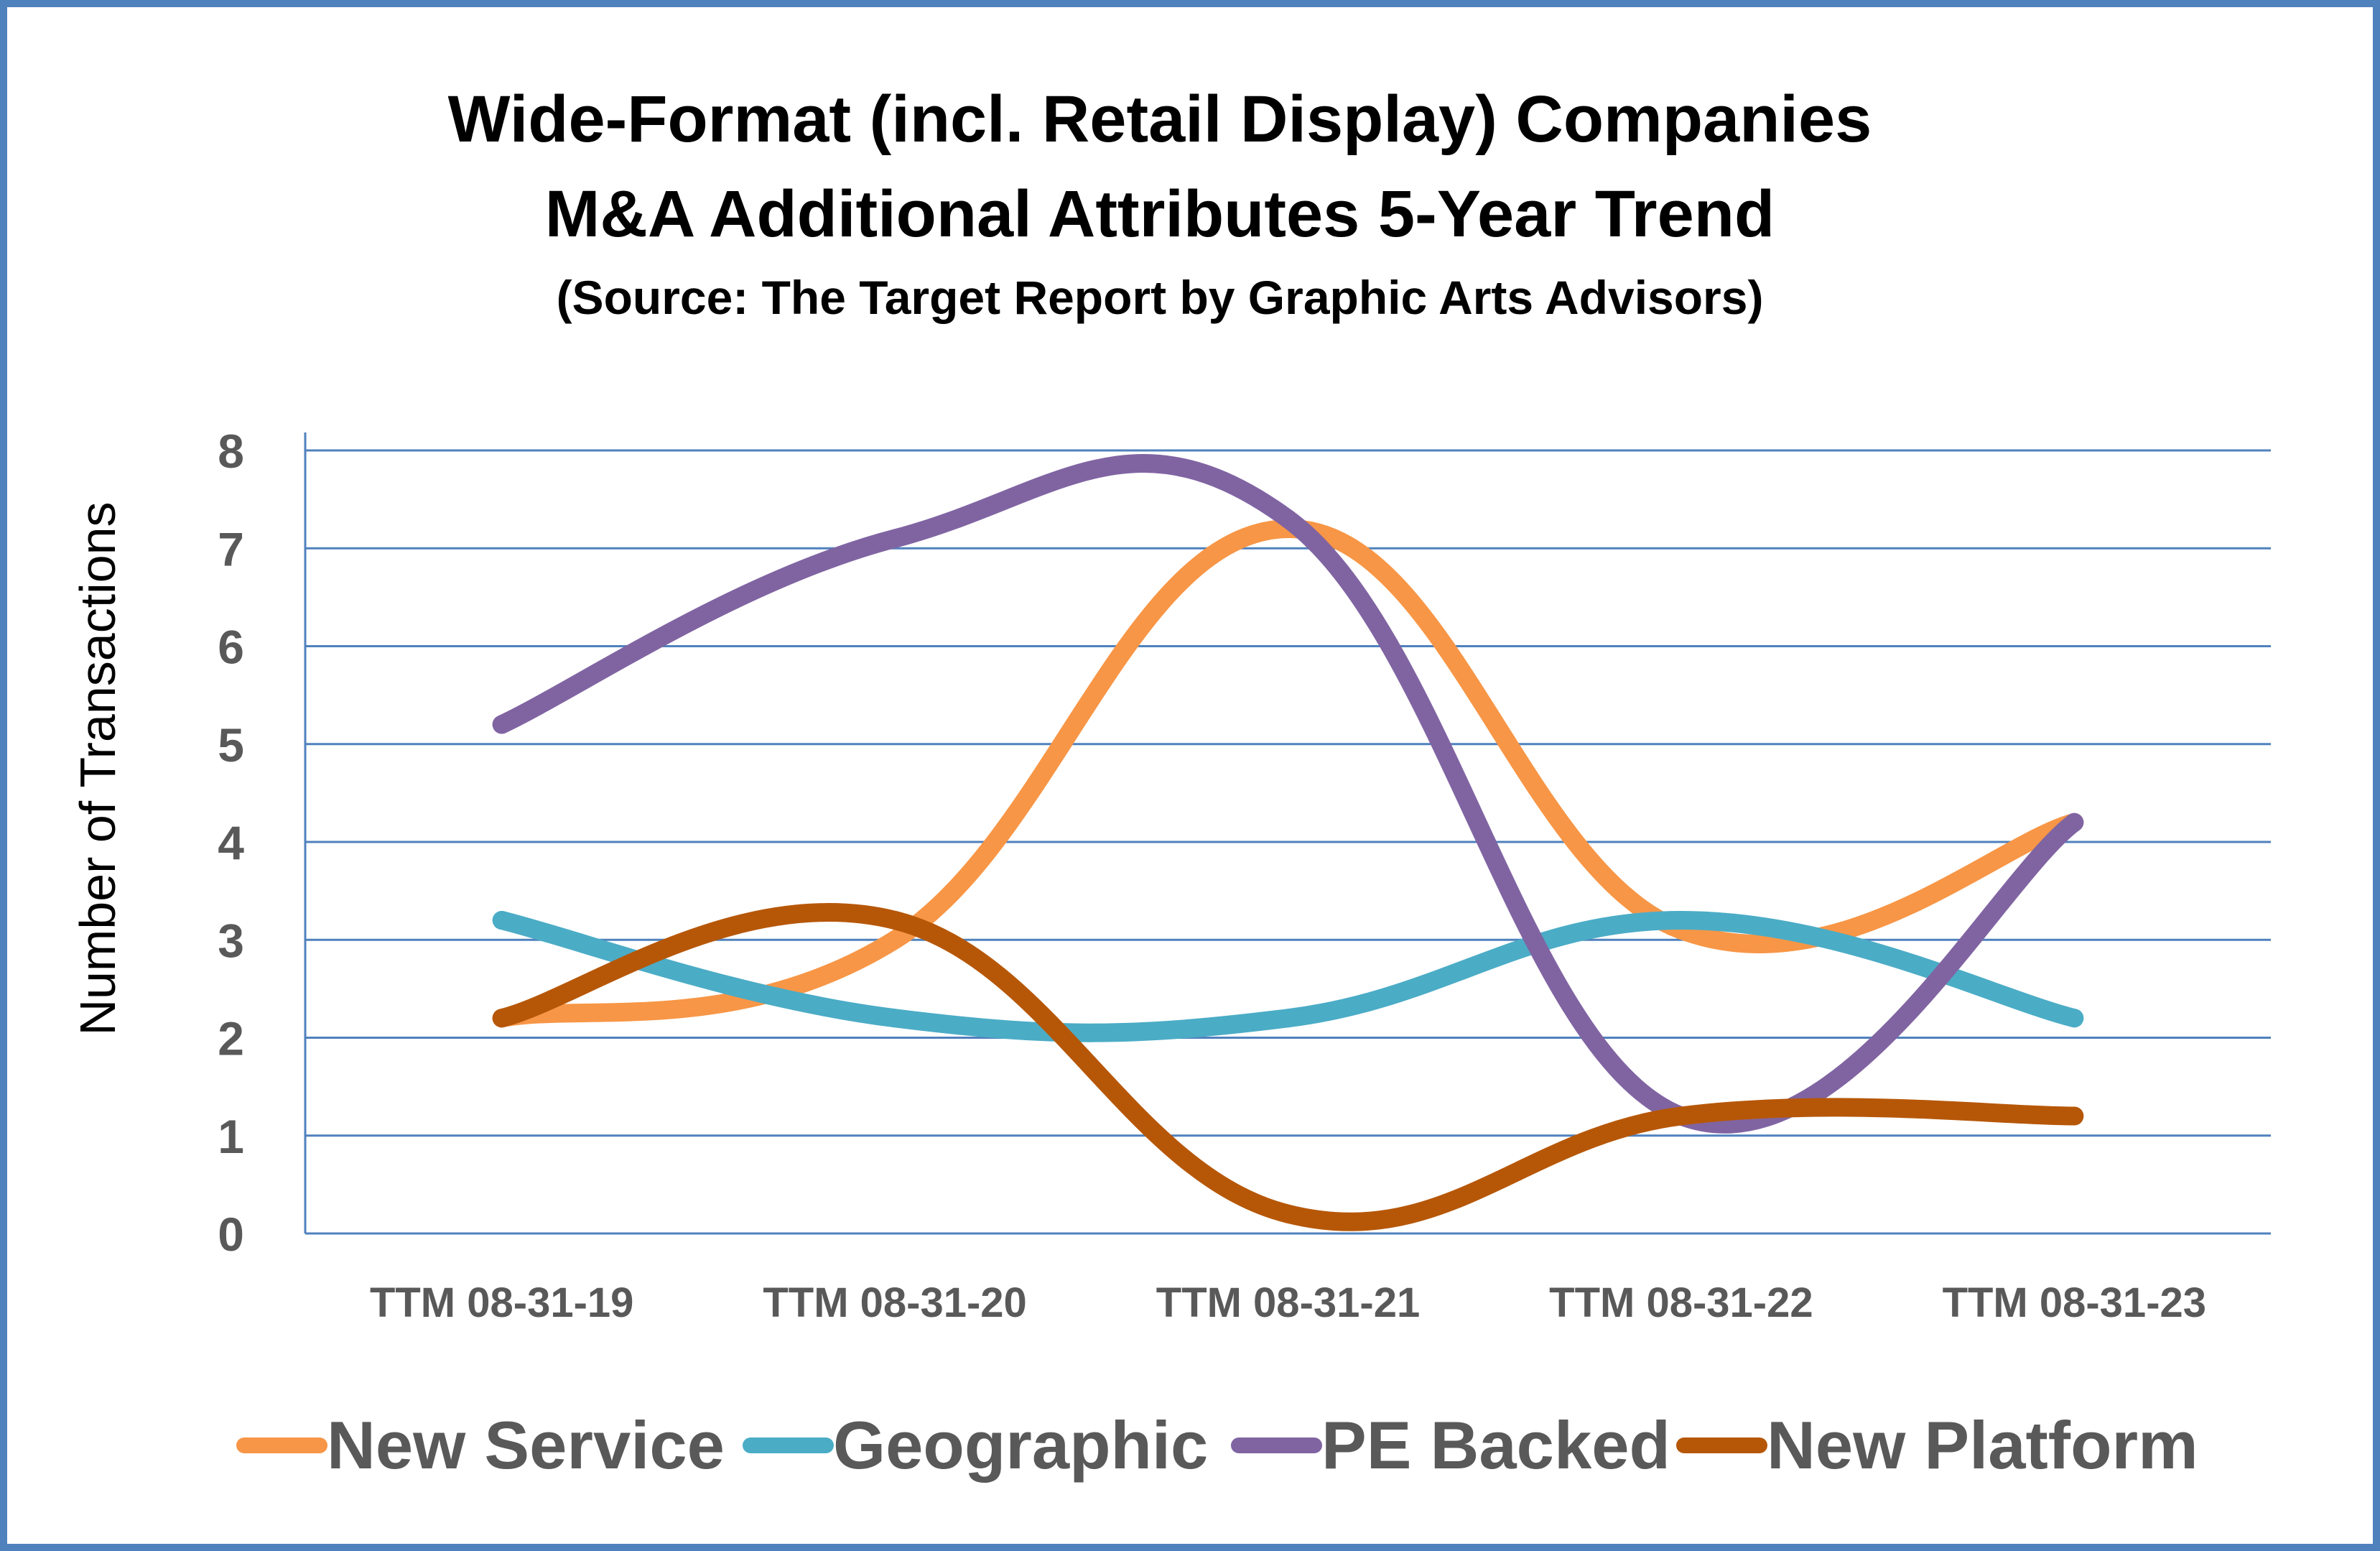  I want to click on legend-label-geographic: Geographic, so click(1020, 1445).